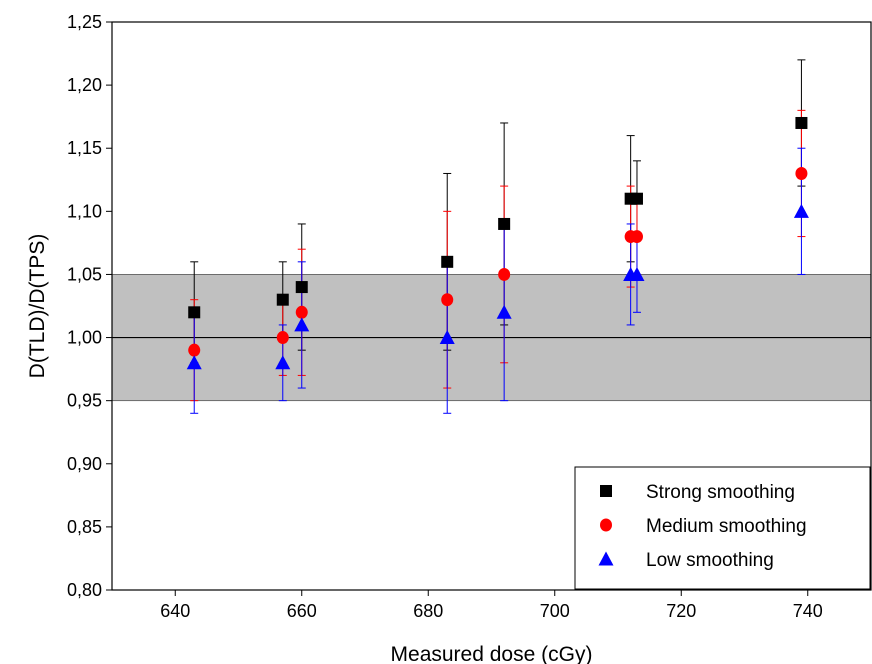  Describe the element at coordinates (606, 491) in the screenshot. I see `legend-marker-strong-smoothing` at that location.